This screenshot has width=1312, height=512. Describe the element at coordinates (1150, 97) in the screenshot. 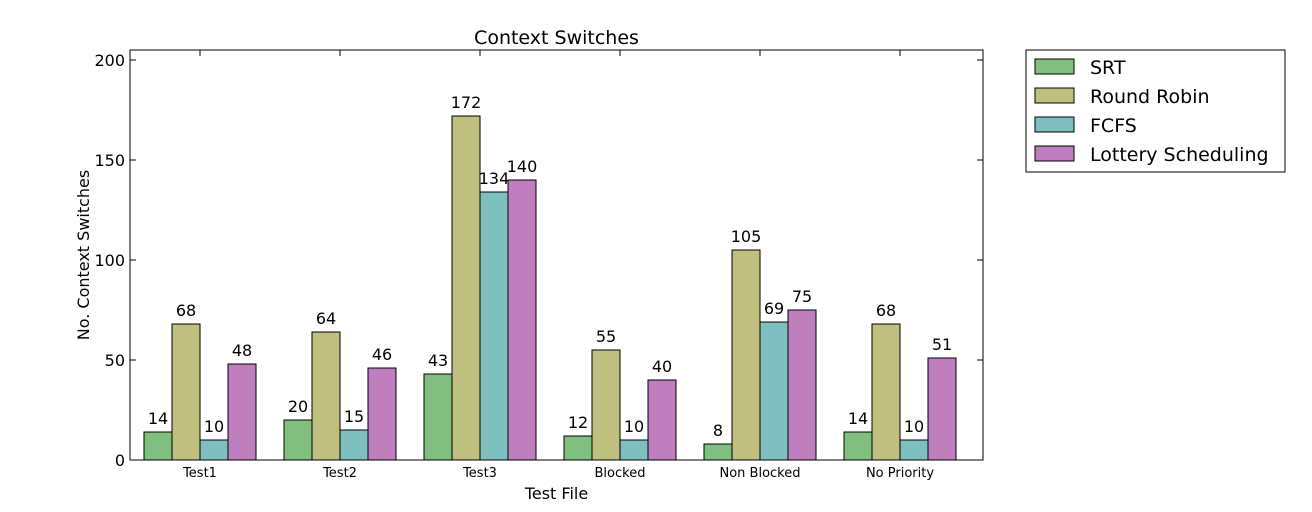

I see `legend-label: Round Robin` at that location.